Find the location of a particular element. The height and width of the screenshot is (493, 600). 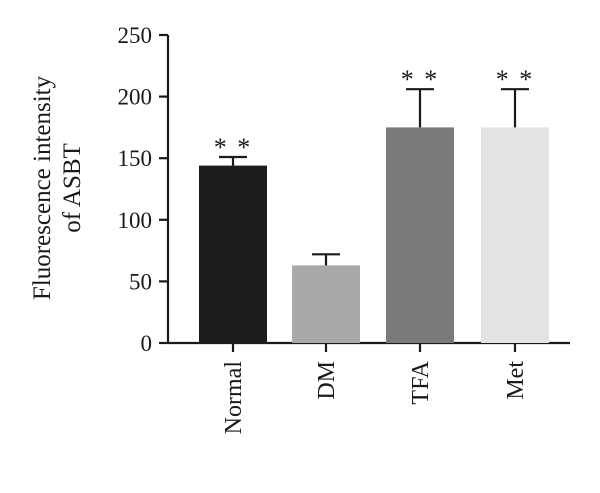

bar-tfa is located at coordinates (420, 235).